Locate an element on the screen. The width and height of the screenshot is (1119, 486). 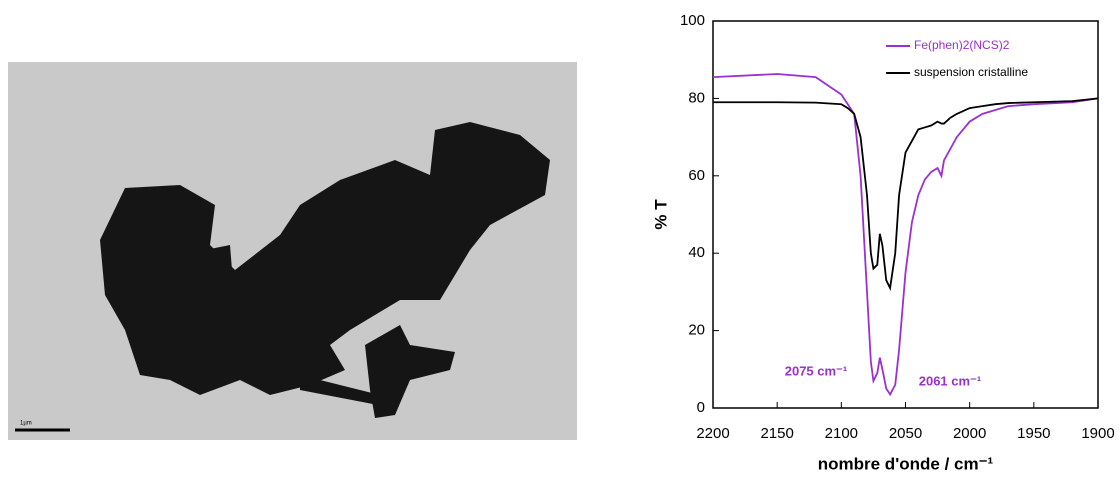
x-tick-label: 2000 is located at coordinates (969, 433).